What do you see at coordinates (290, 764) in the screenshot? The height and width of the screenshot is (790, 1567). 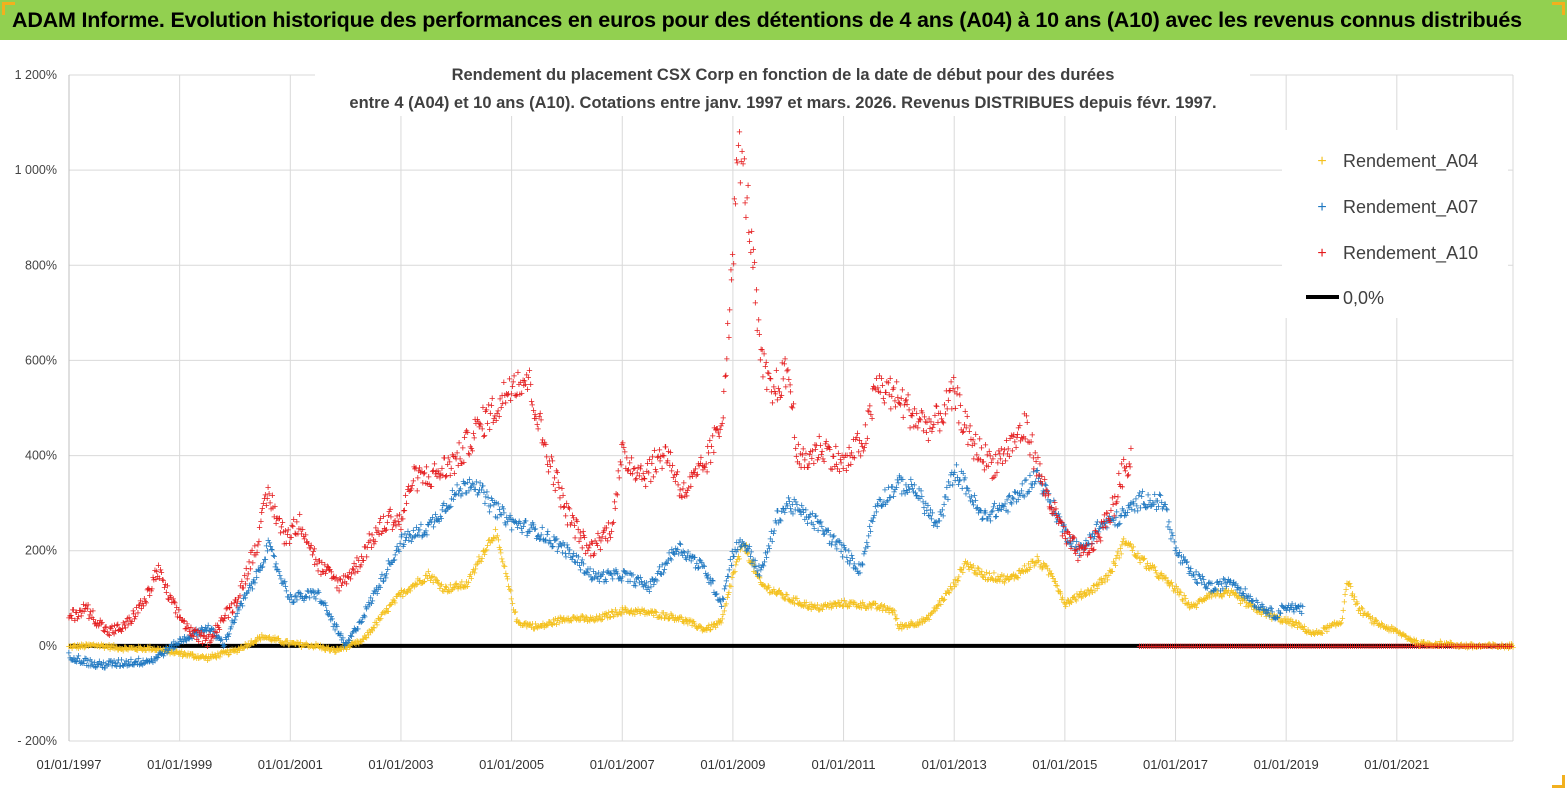 I see `x-tick-label: 01/01/2001` at bounding box center [290, 764].